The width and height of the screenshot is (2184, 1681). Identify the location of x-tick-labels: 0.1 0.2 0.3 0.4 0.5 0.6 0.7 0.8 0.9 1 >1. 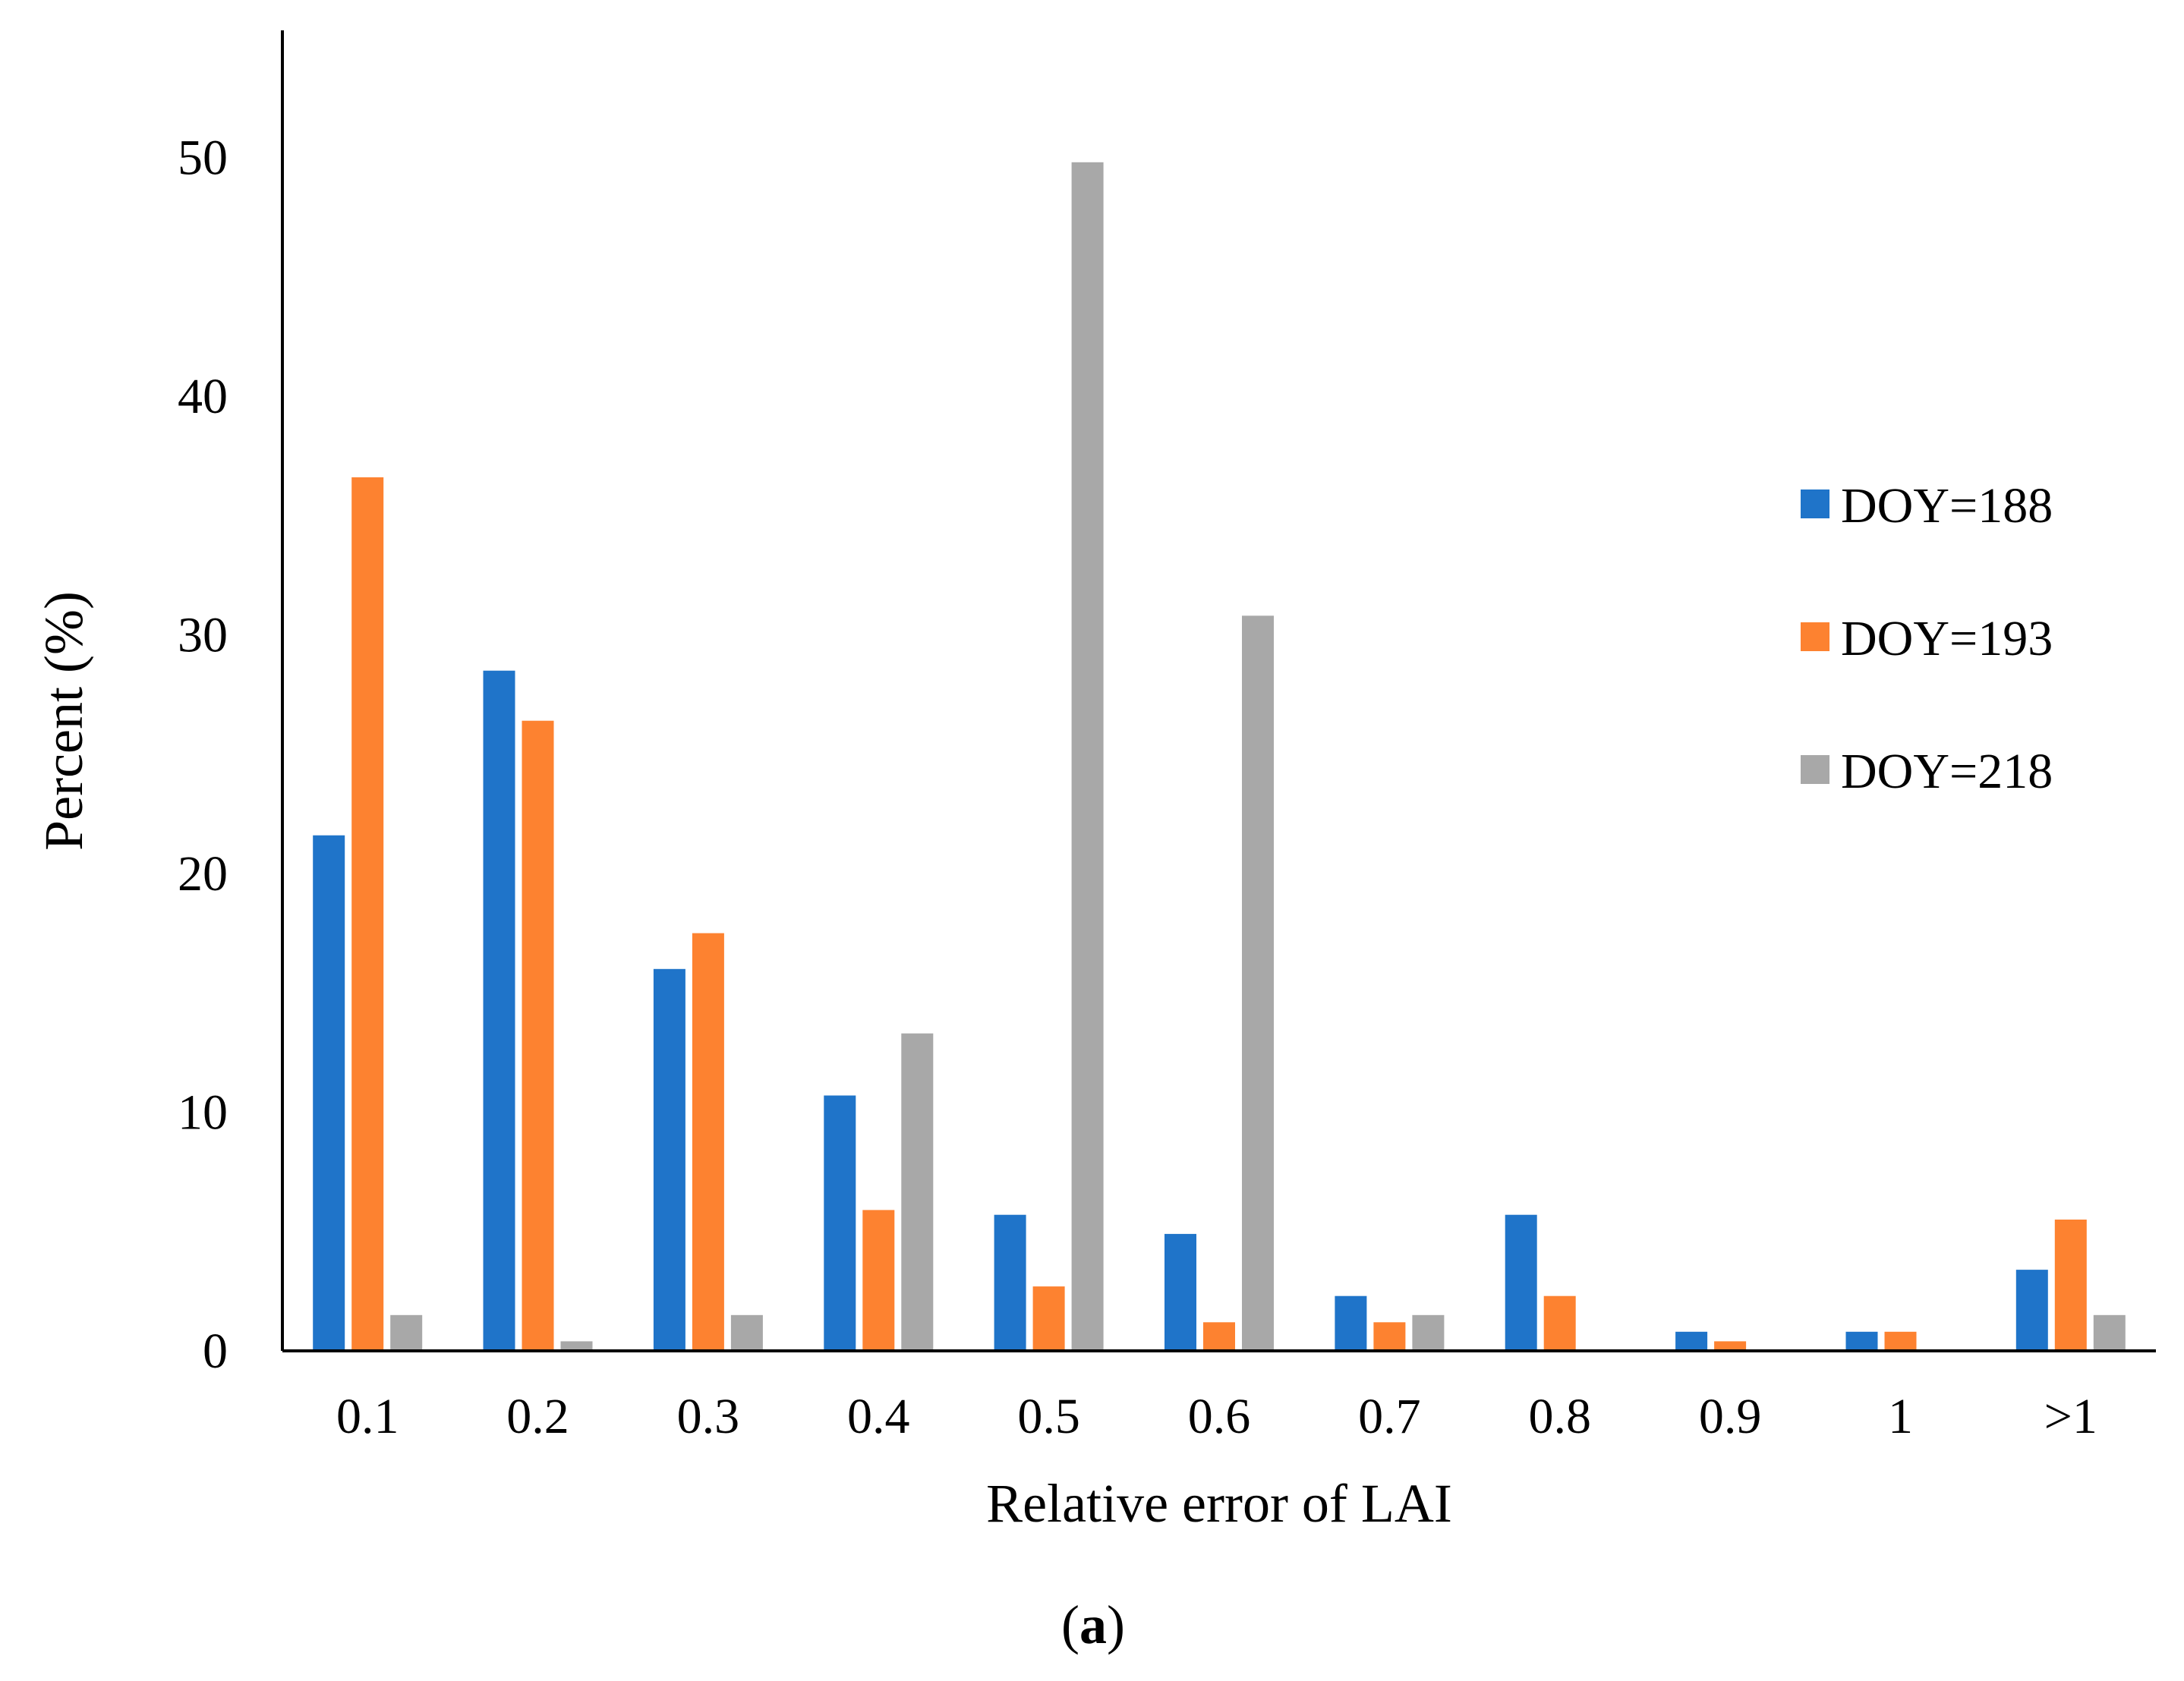
(1216, 1416).